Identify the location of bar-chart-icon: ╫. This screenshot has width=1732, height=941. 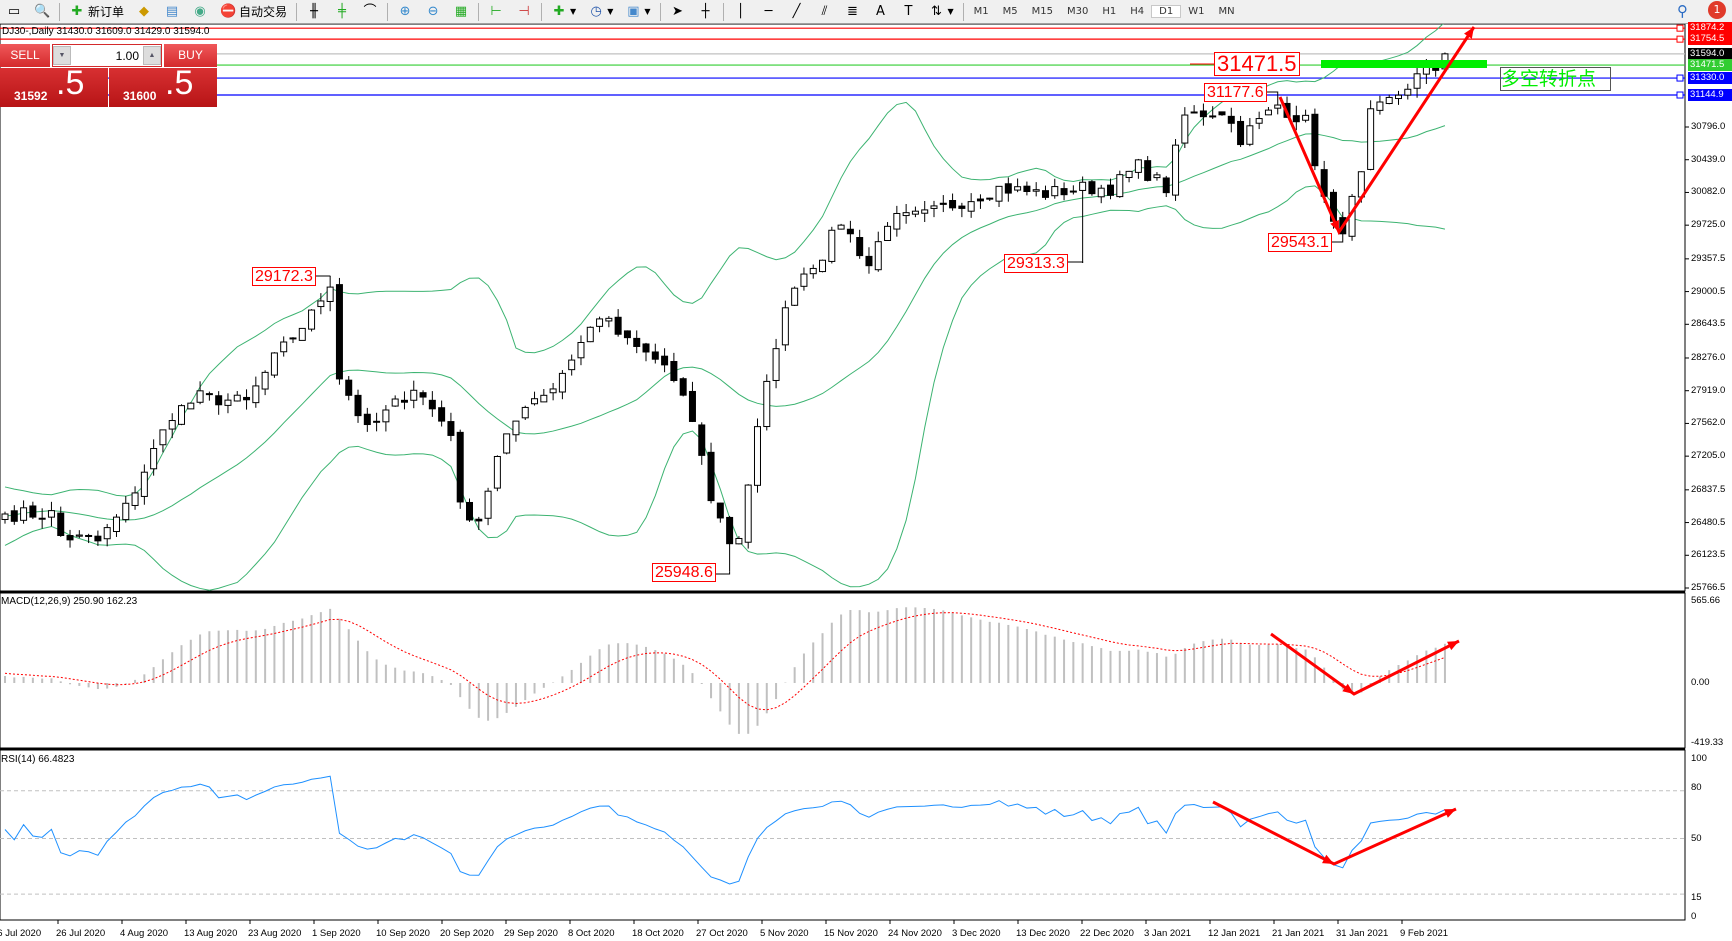
(314, 11).